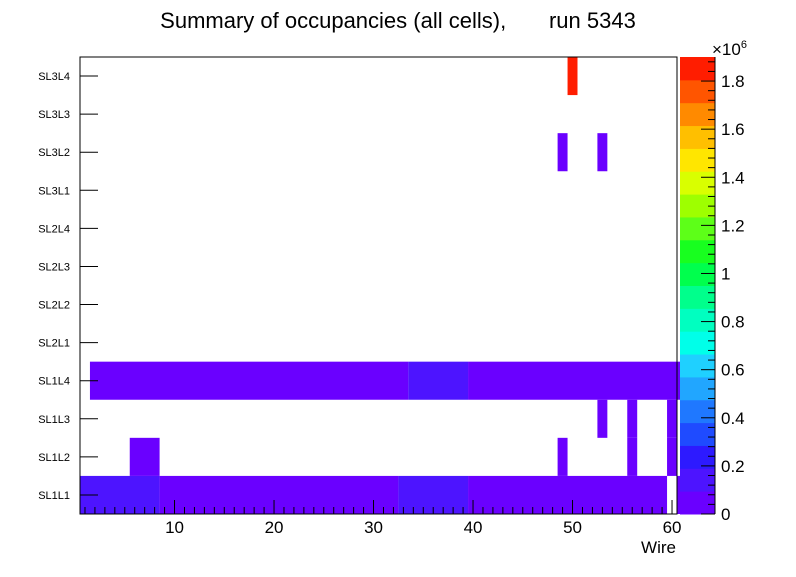  I want to click on z-tick-label: 1.2, so click(733, 225).